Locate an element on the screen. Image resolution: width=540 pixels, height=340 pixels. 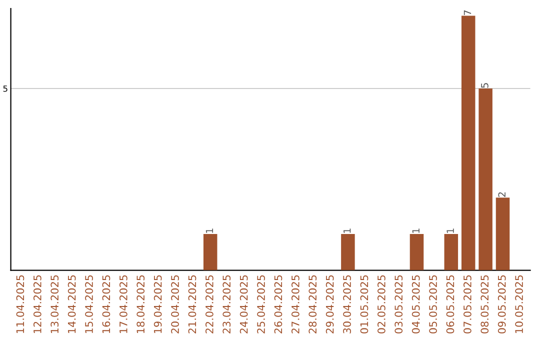
x-tick-label: 19.04.2025 is located at coordinates (158, 304).